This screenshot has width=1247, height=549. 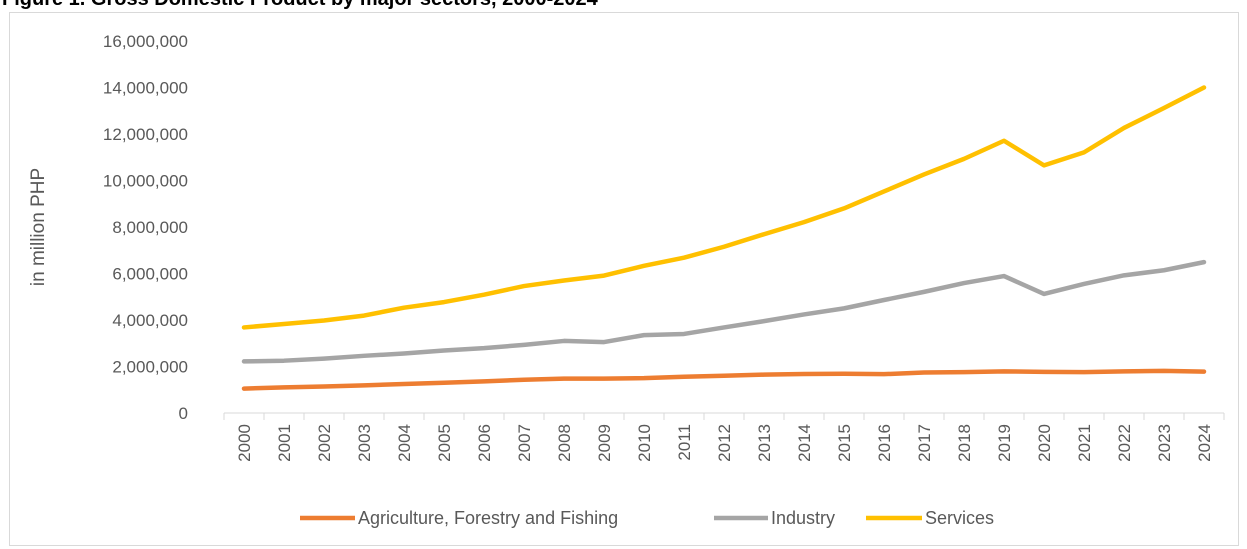 What do you see at coordinates (924, 443) in the screenshot?
I see `x-tick-label: 2017` at bounding box center [924, 443].